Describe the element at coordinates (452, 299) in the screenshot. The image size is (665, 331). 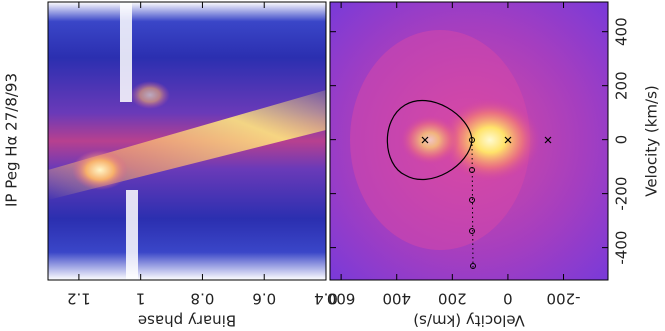
I see `x-tick-label: 200` at that location.